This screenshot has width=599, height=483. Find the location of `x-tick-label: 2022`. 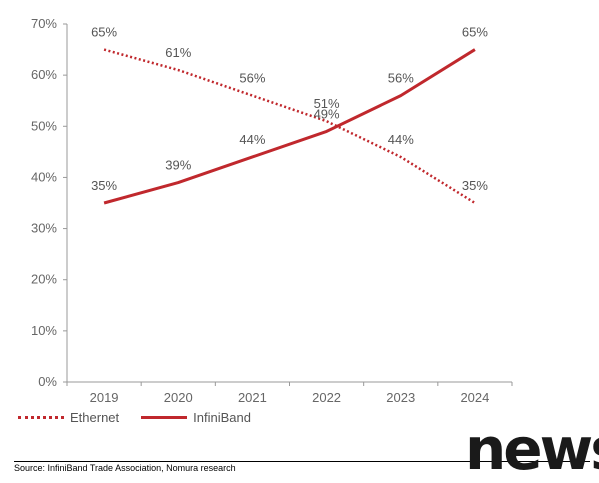

x-tick-label: 2022 is located at coordinates (326, 397).